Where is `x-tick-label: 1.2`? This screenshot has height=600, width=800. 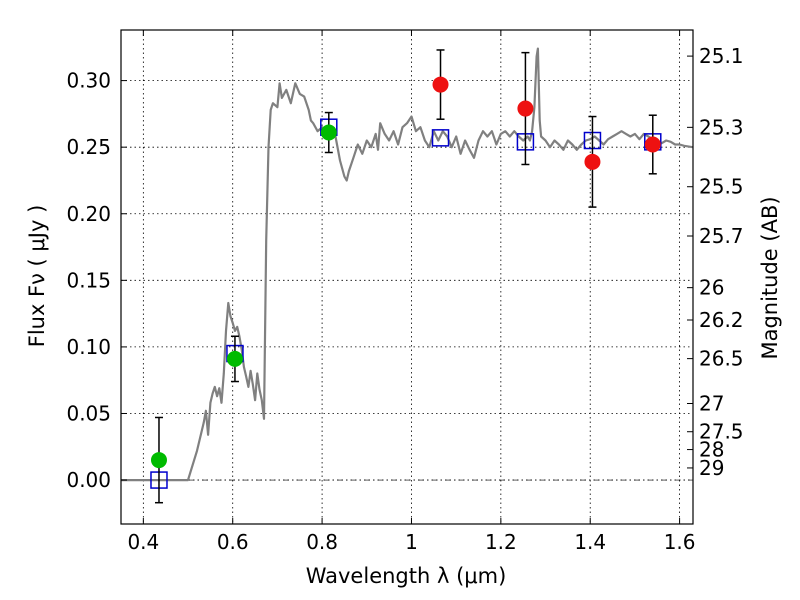 x-tick-label: 1.2 is located at coordinates (501, 542).